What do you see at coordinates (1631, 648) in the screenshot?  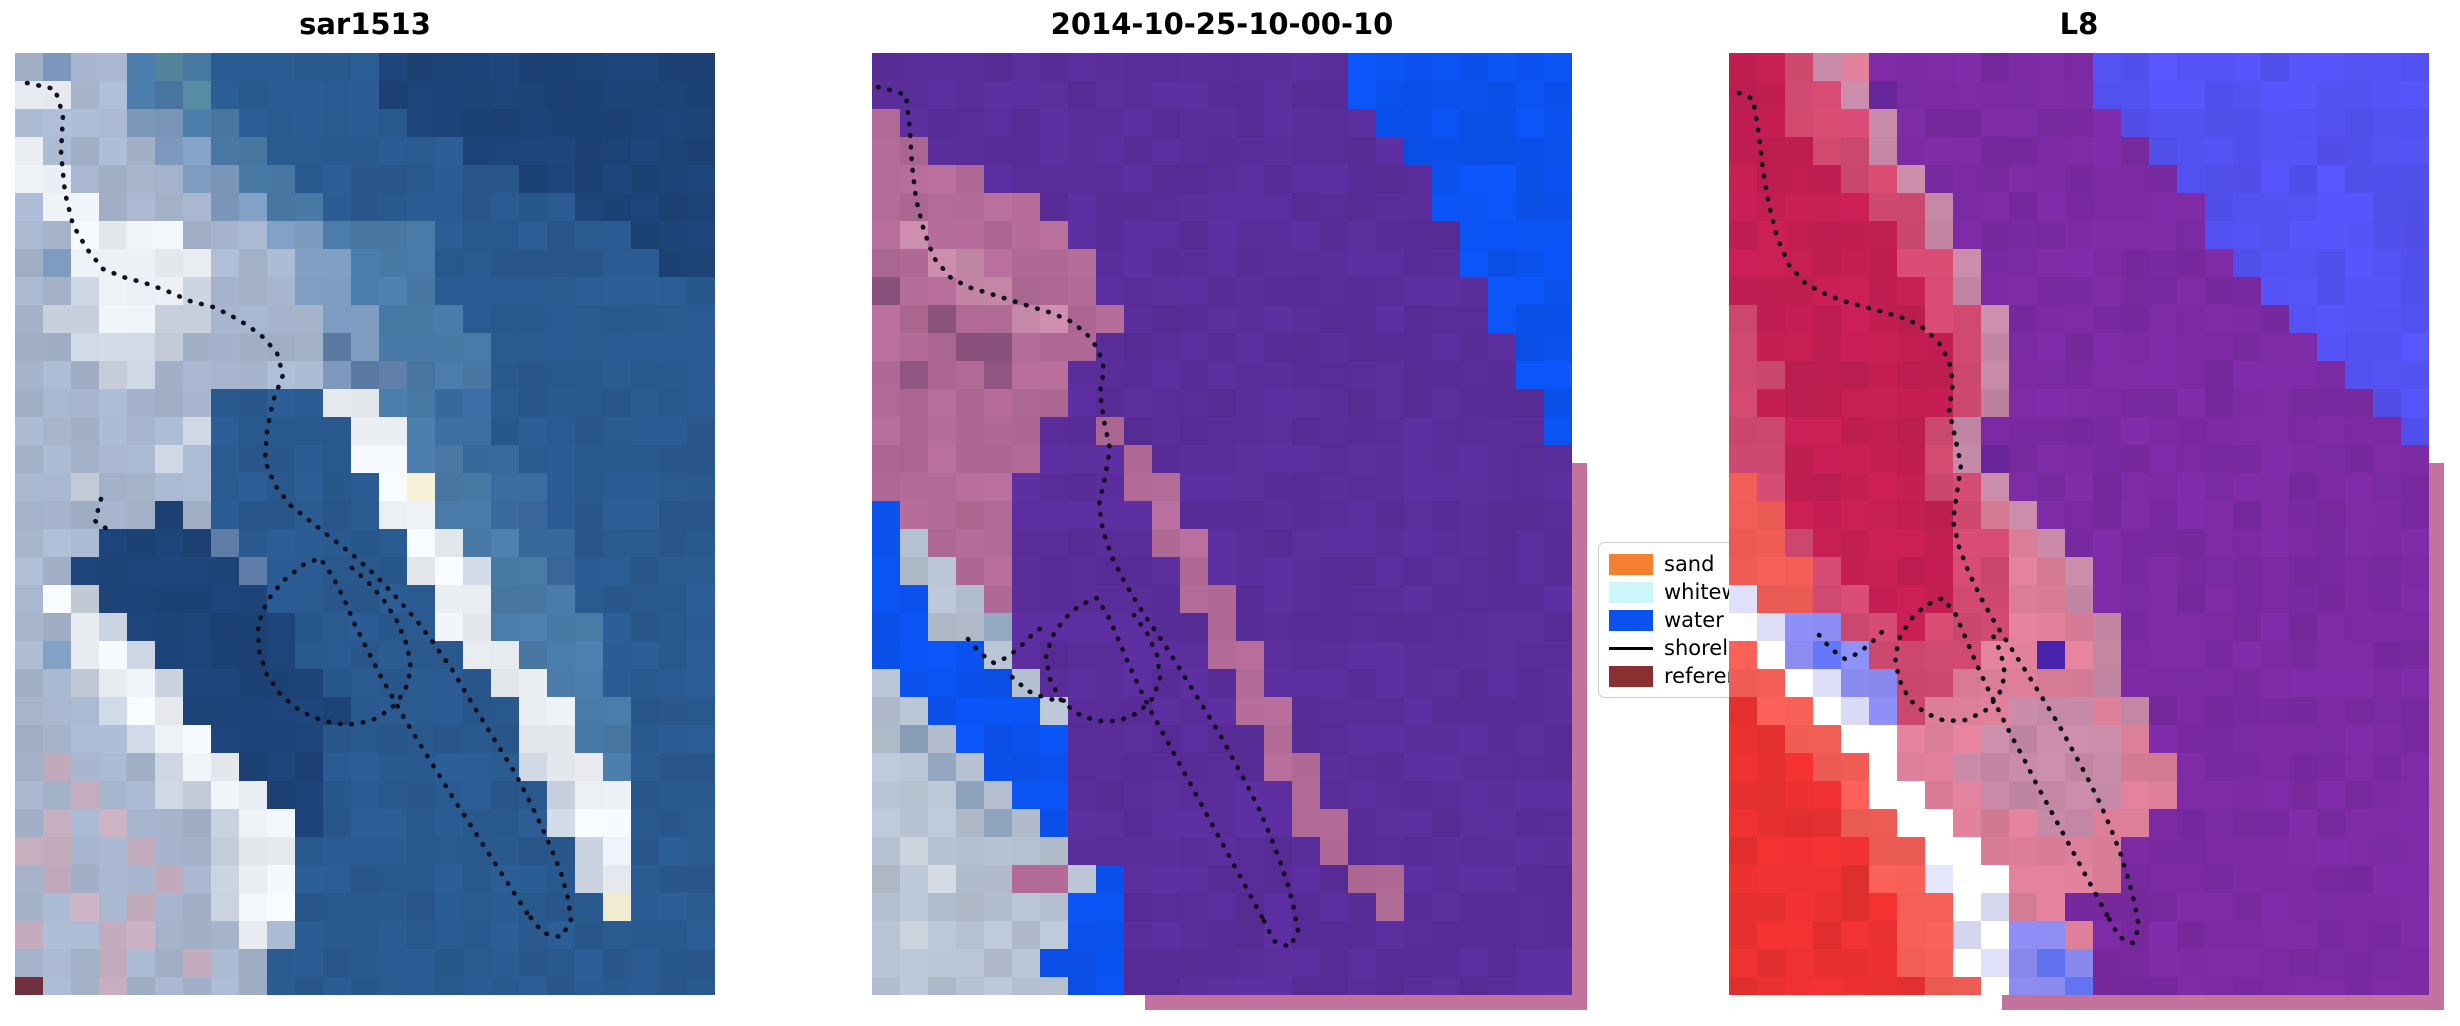 I see `shoreline-line-swatch` at bounding box center [1631, 648].